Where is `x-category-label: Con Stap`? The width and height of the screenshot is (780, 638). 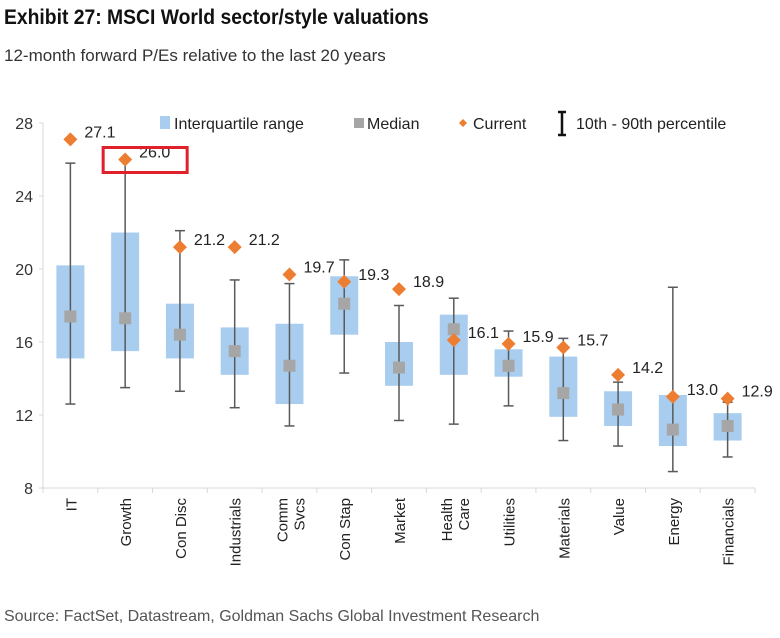 x-category-label: Con Stap is located at coordinates (345, 529).